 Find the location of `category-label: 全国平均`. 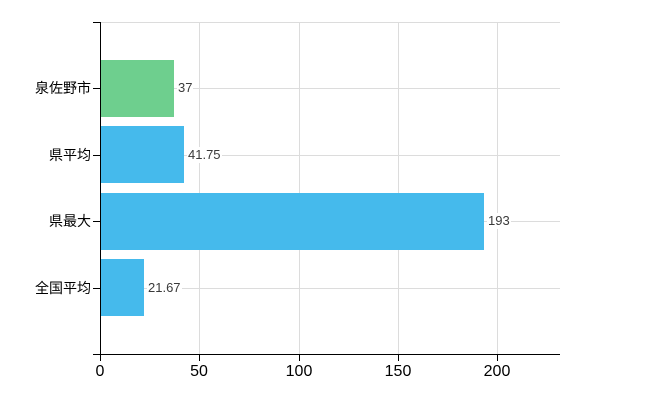

category-label: 全国平均 is located at coordinates (63, 288).